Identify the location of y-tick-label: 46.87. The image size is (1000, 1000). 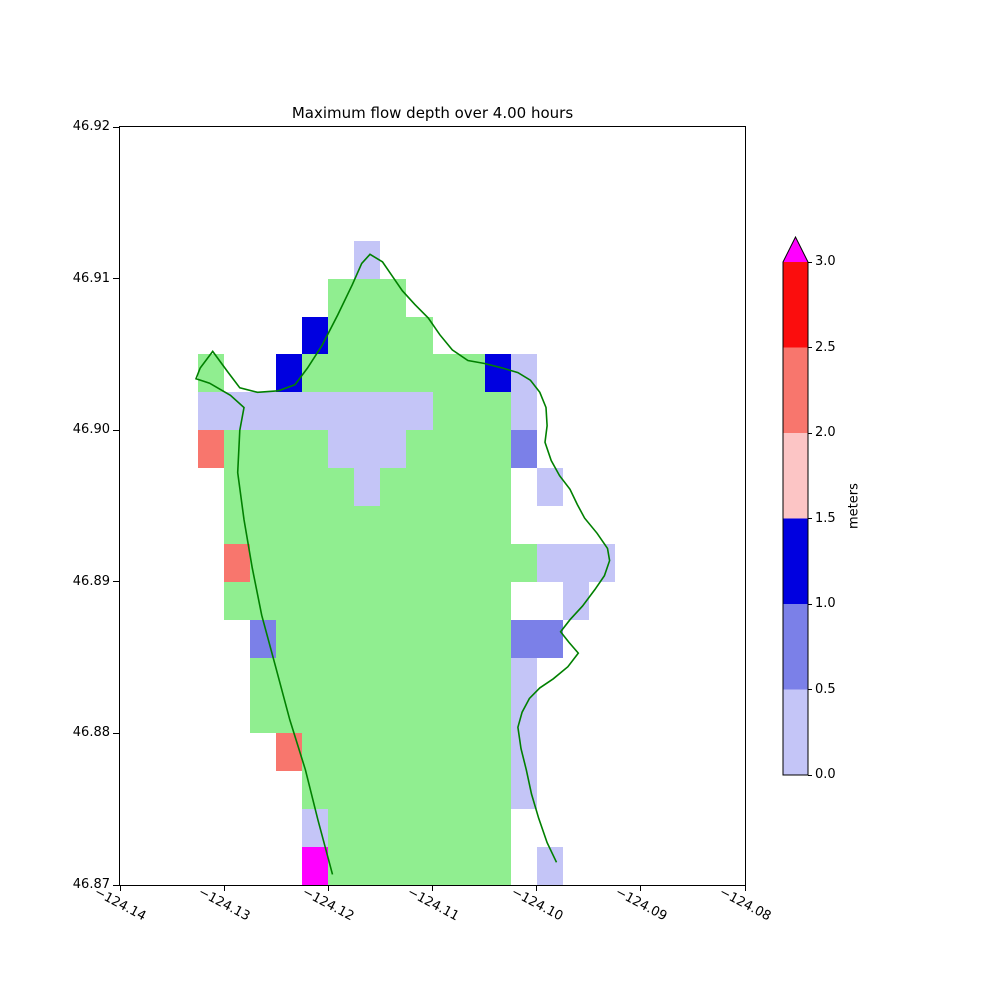
(91, 884).